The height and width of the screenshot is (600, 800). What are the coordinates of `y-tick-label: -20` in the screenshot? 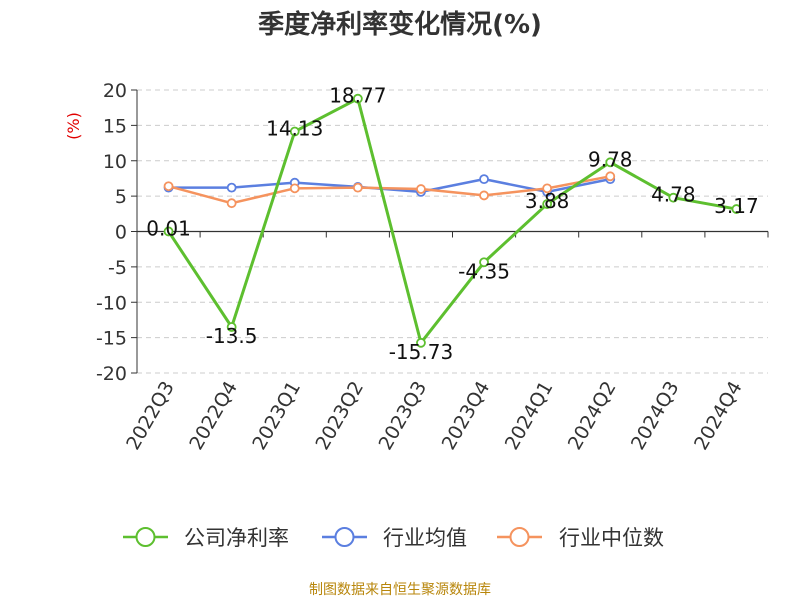 It's located at (111, 374).